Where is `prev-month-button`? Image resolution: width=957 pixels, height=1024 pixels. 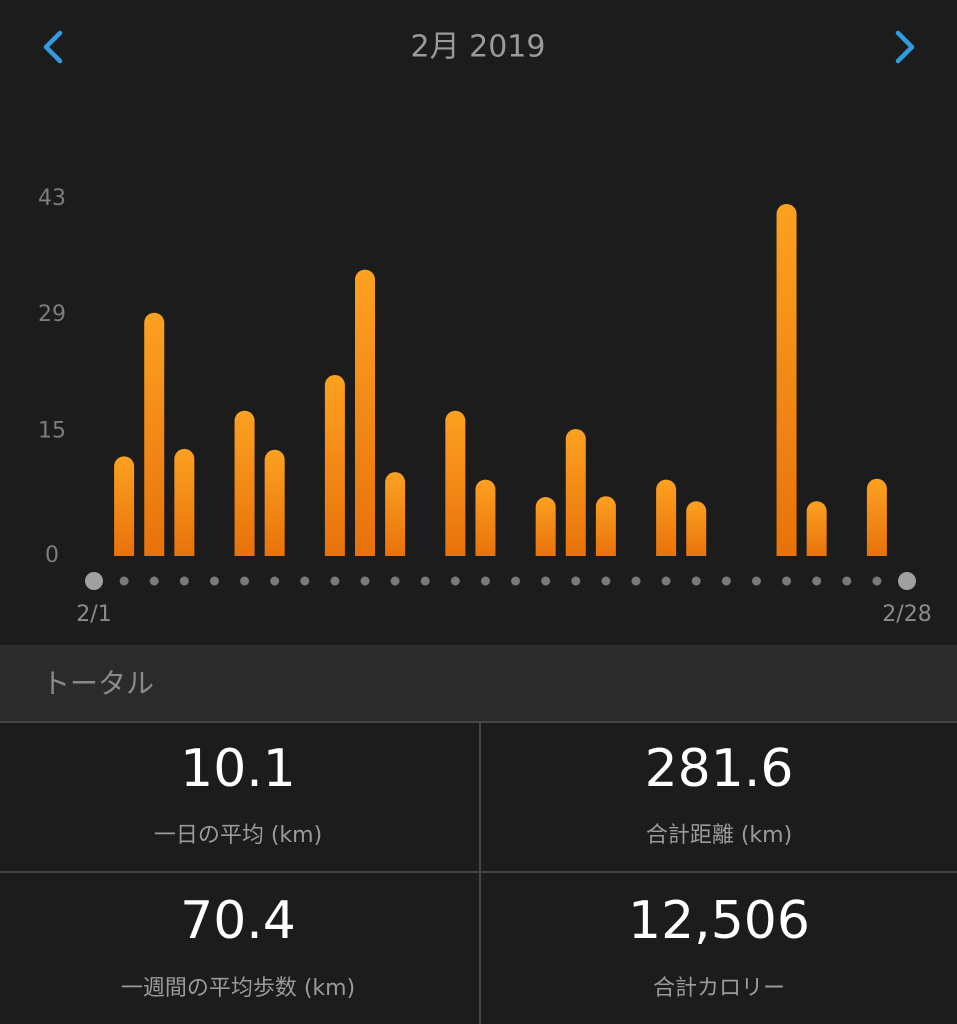 prev-month-button is located at coordinates (53, 47).